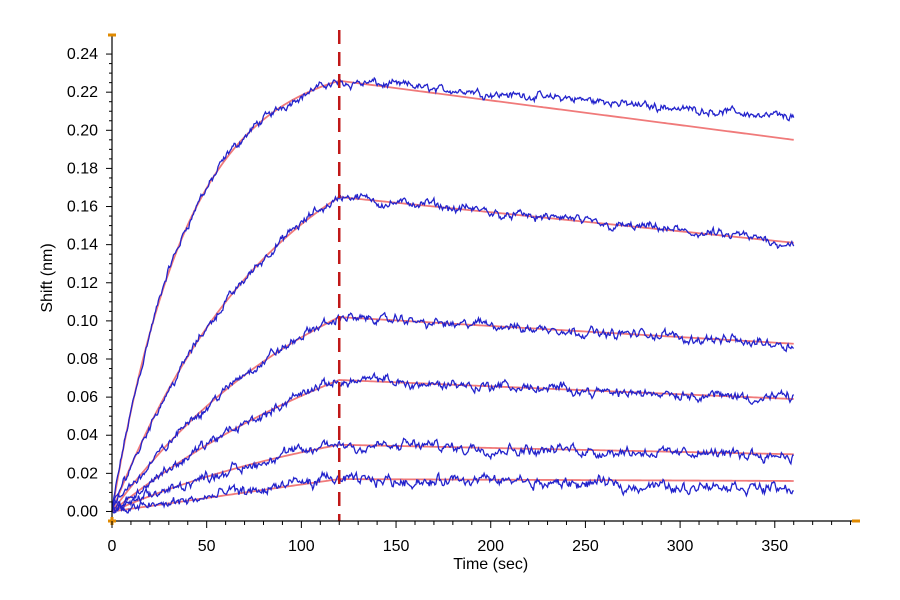 The image size is (900, 600). Describe the element at coordinates (82, 359) in the screenshot. I see `y-tick-label: 0.08` at that location.